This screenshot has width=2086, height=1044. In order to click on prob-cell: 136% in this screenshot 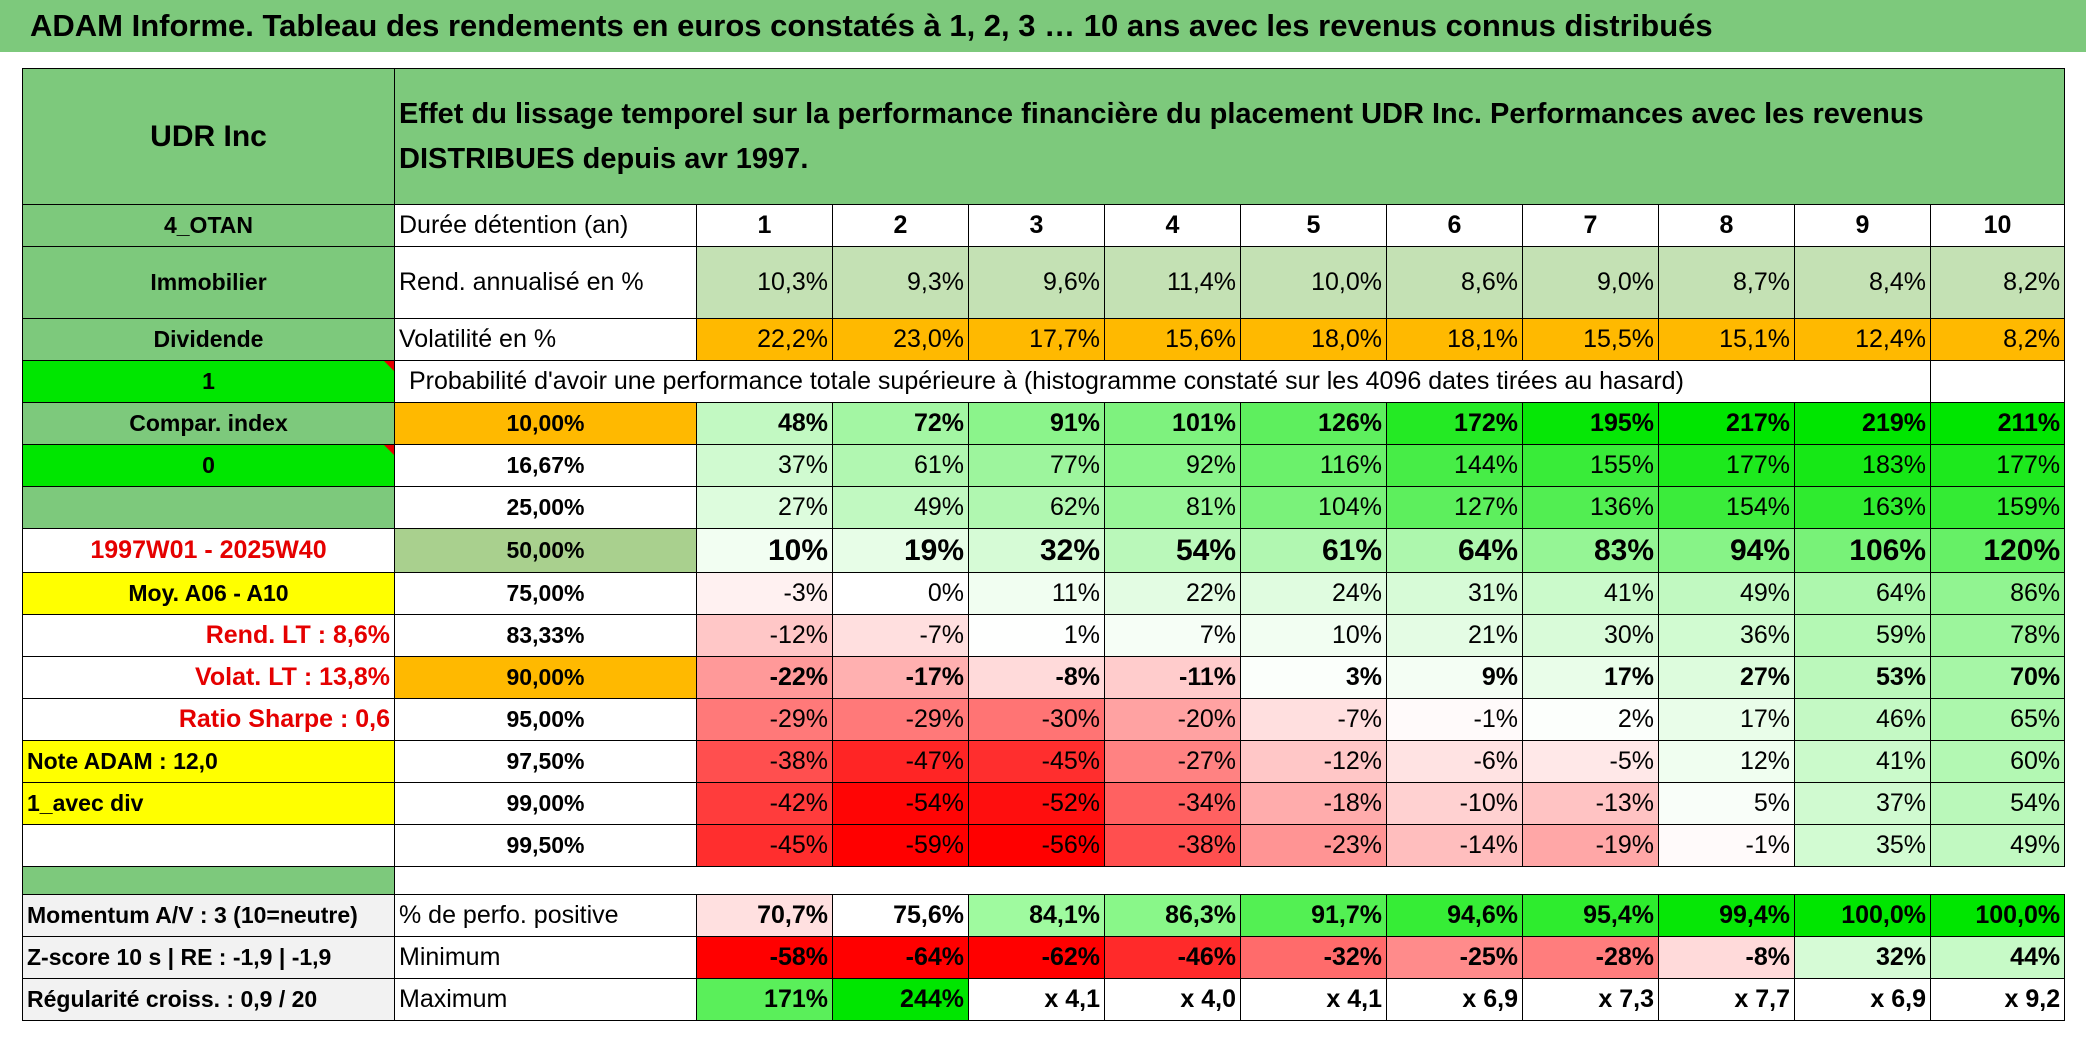, I will do `click(1590, 507)`.